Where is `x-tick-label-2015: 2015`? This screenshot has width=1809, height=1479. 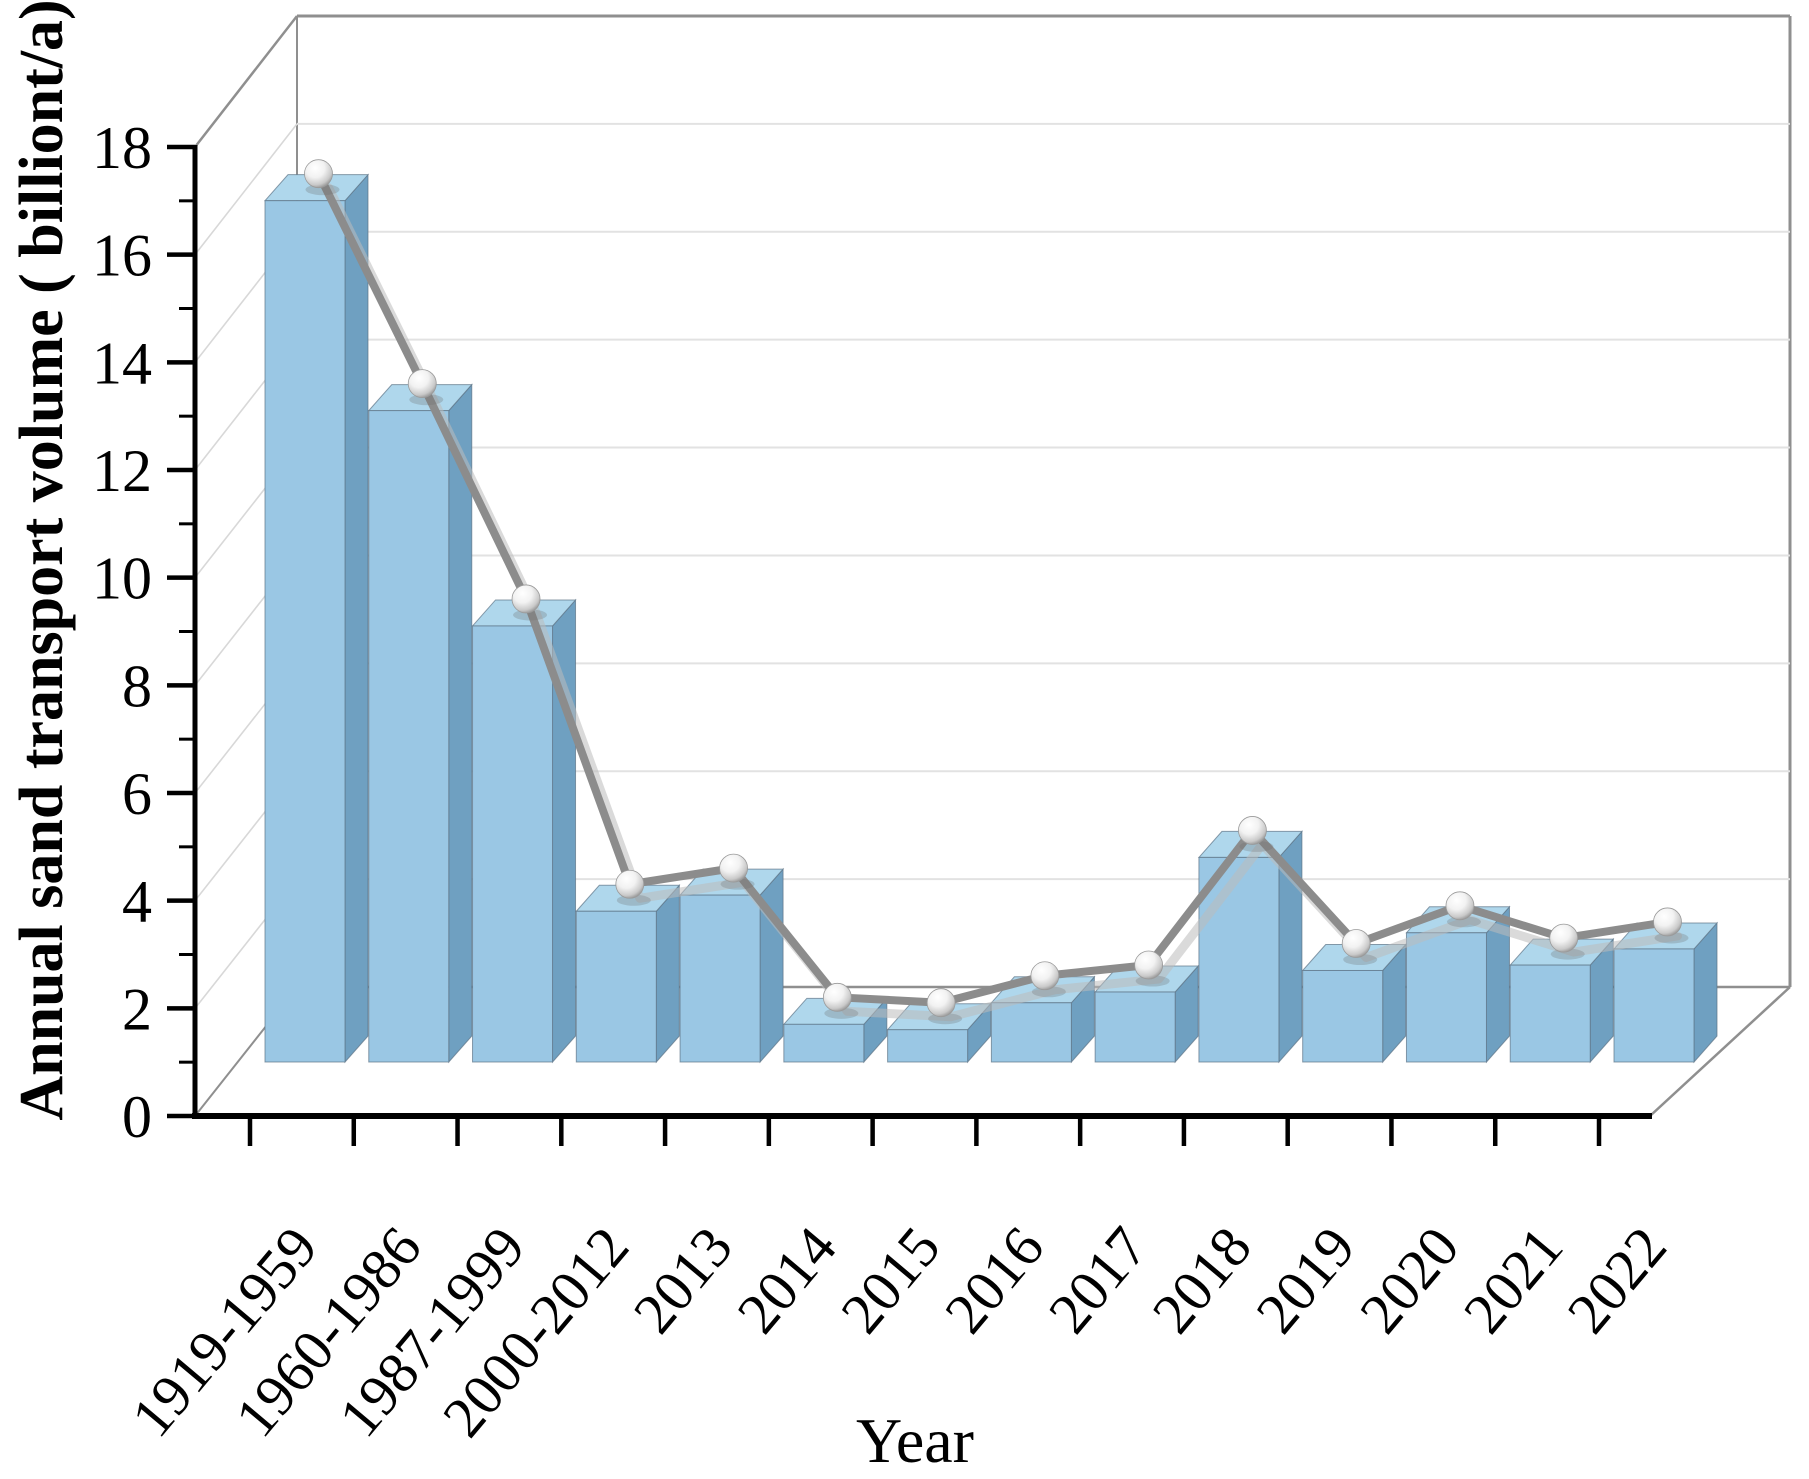 x-tick-label-2015: 2015 is located at coordinates (890, 1280).